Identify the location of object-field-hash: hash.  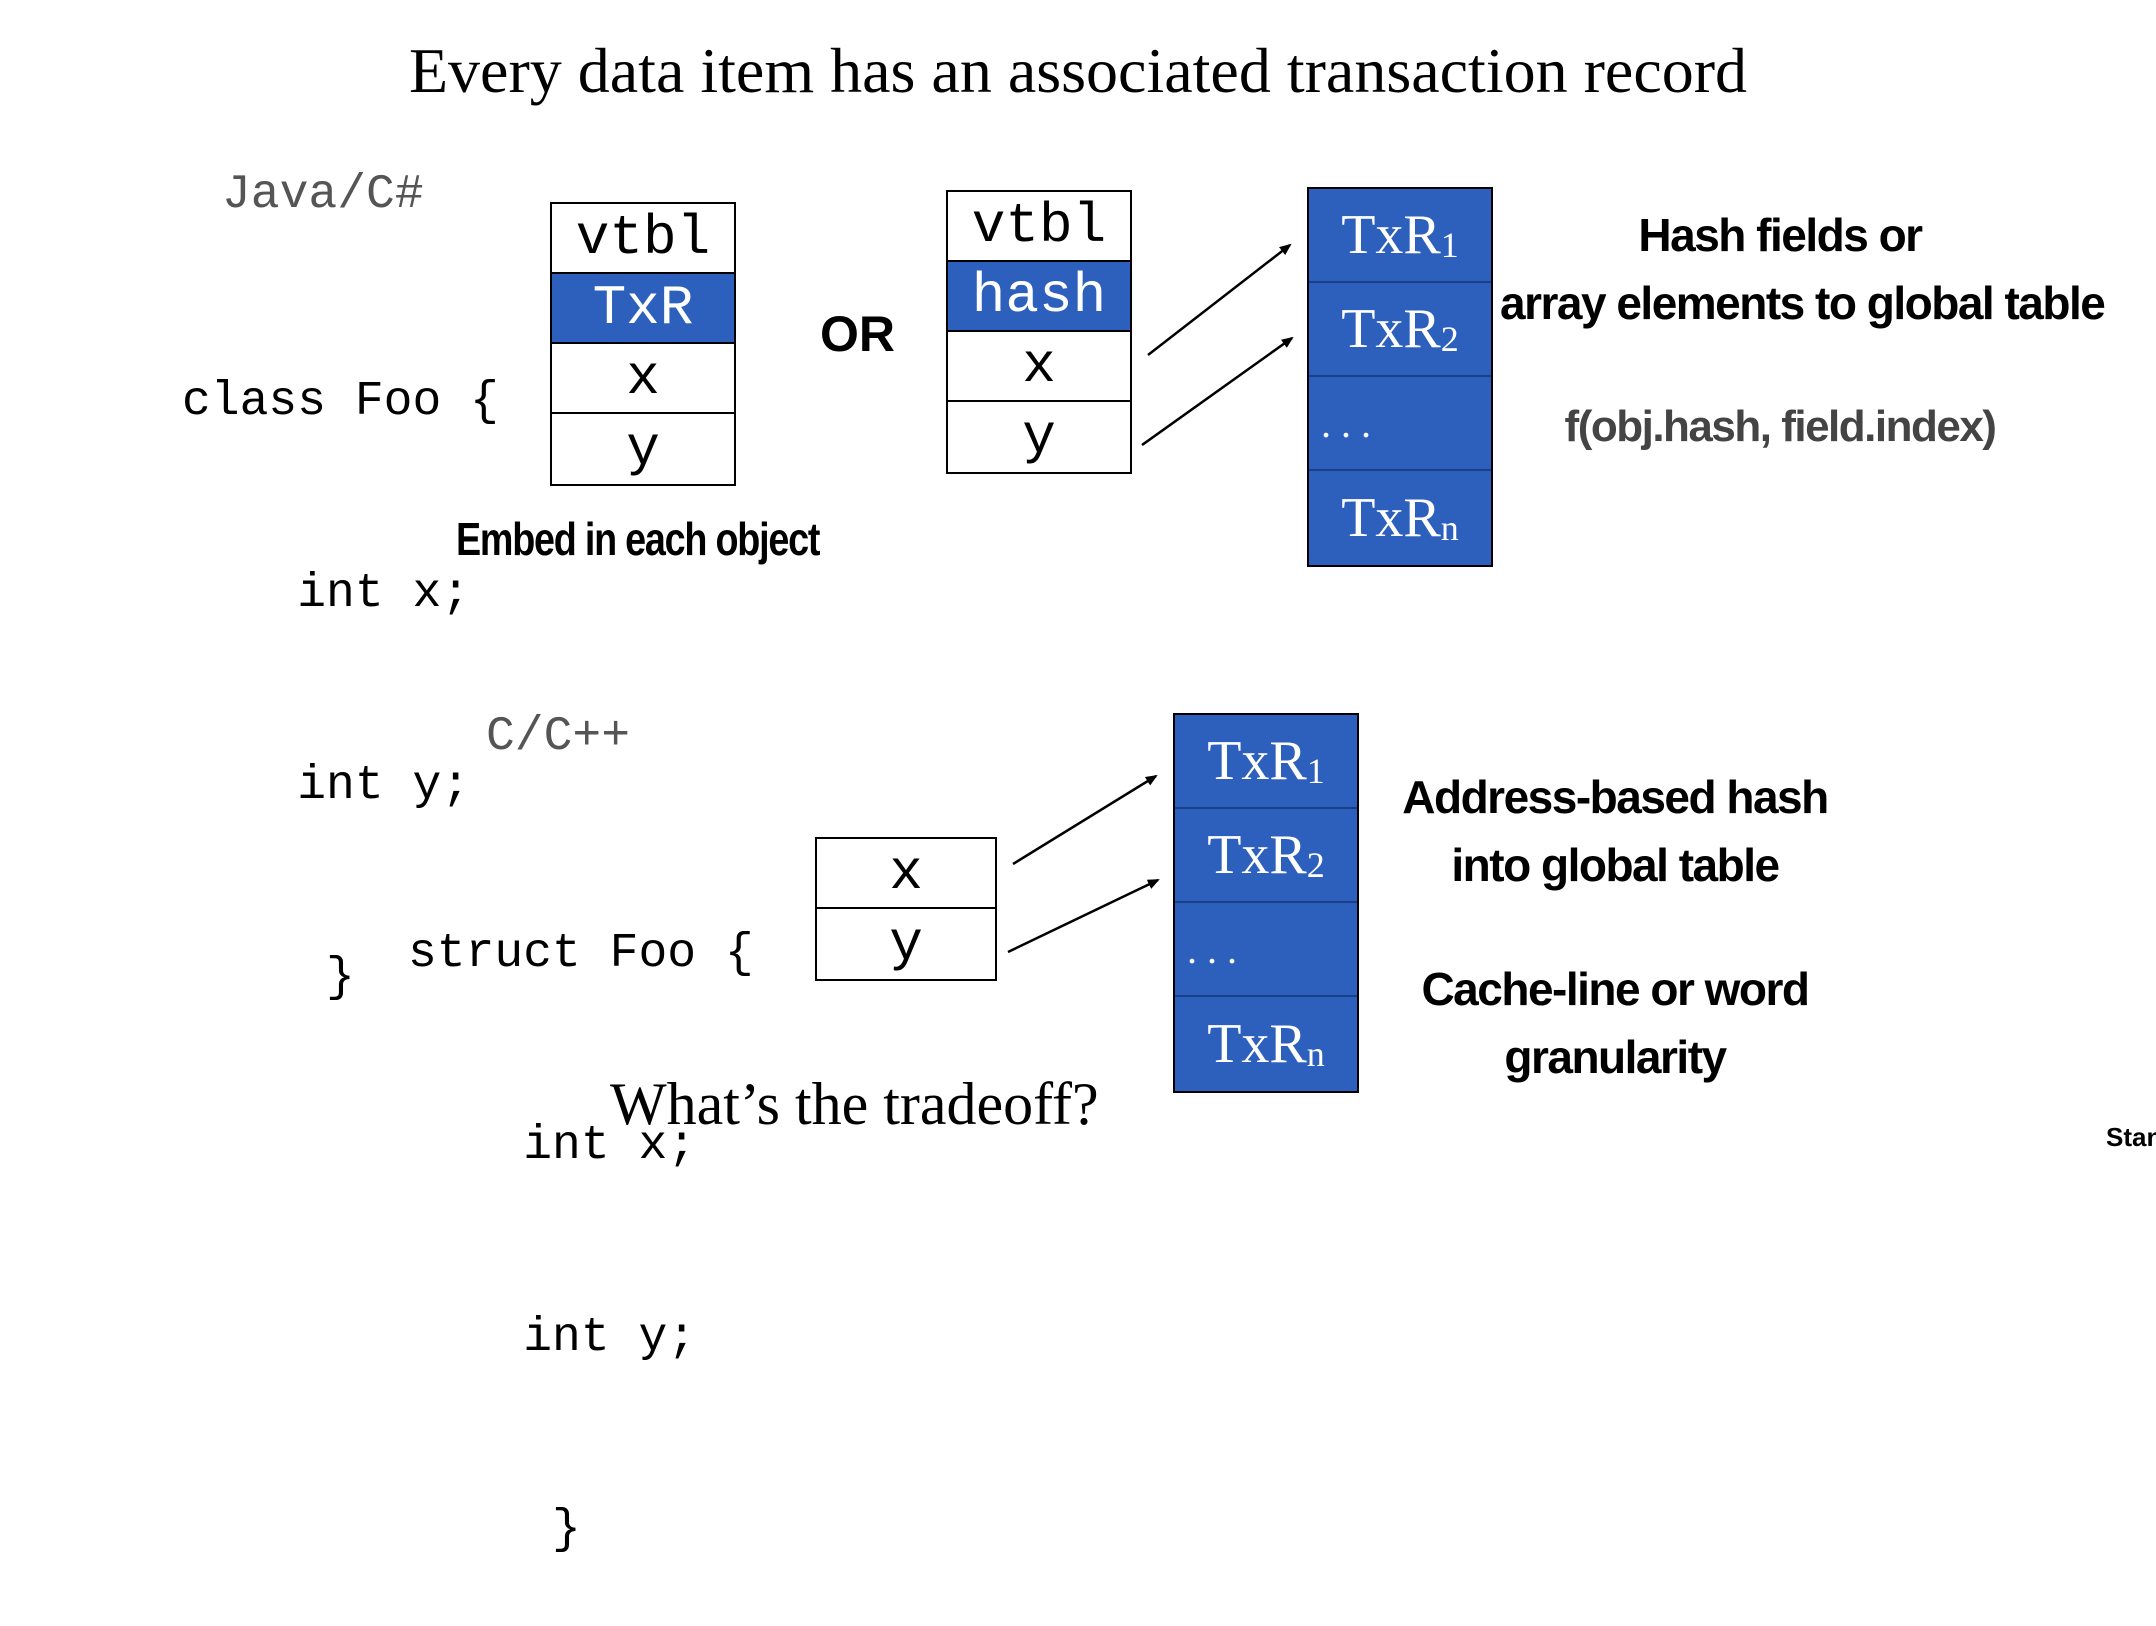
(1039, 297).